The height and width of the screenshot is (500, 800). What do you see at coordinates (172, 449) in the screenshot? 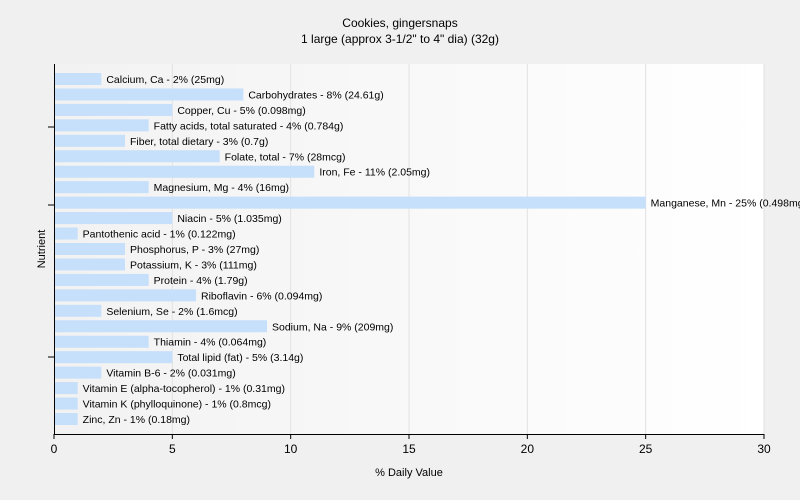
I see `x-tick-label: 5` at bounding box center [172, 449].